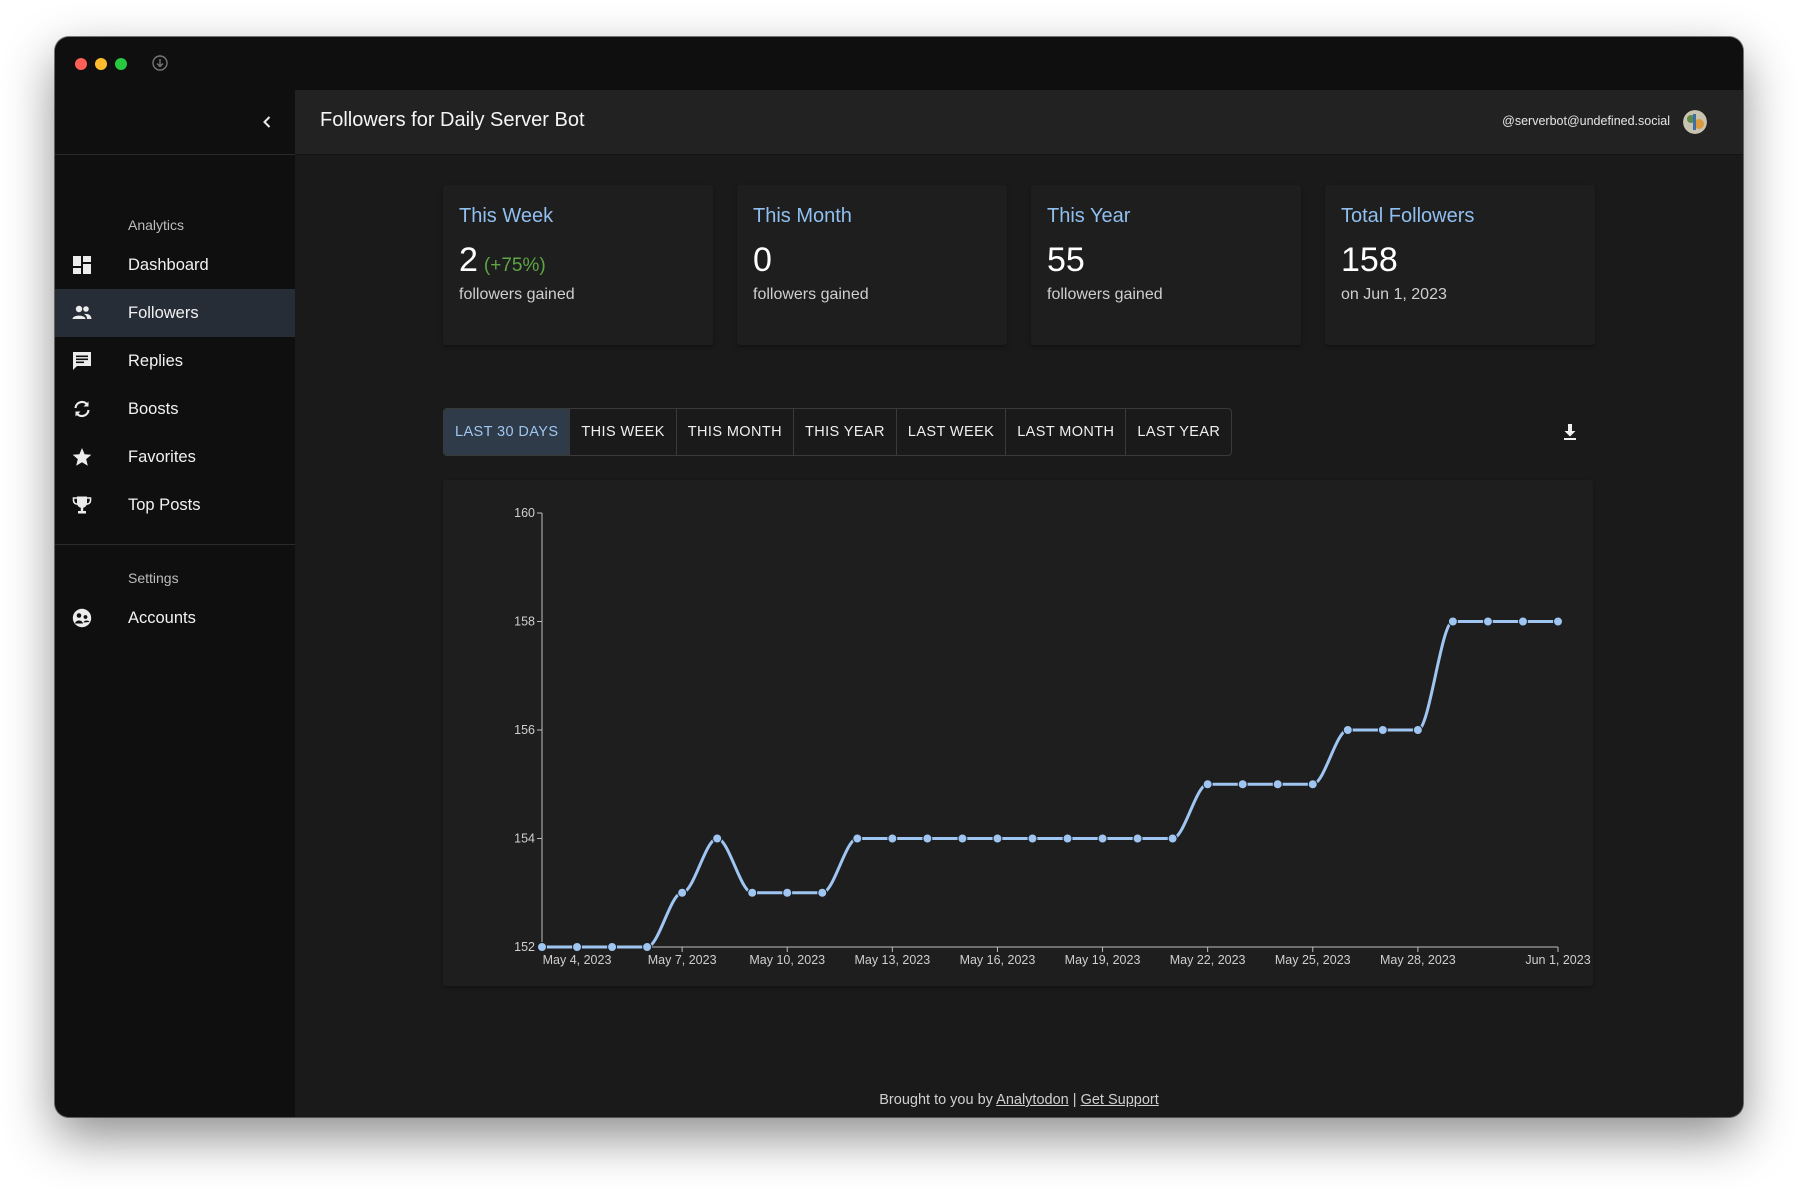 This screenshot has width=1798, height=1191. What do you see at coordinates (82, 361) in the screenshot?
I see `comment-icon` at bounding box center [82, 361].